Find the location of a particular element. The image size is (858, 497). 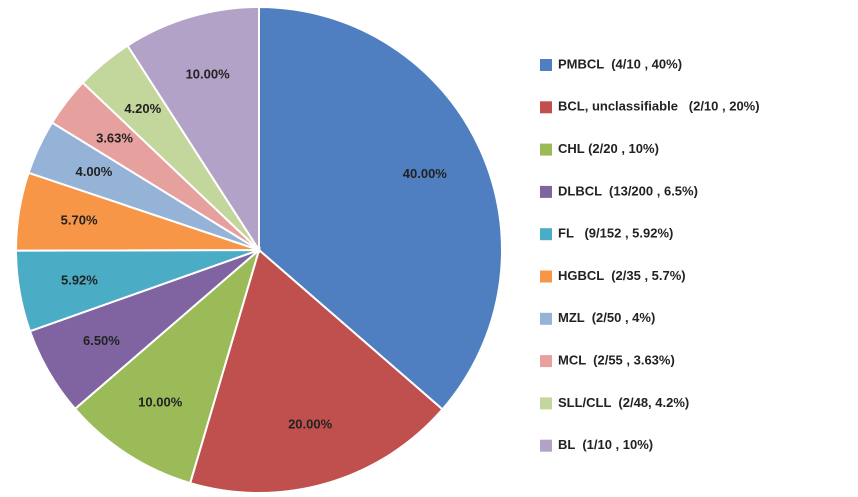

legend-label: MCL (2/55 , 3.63%) is located at coordinates (616, 360).